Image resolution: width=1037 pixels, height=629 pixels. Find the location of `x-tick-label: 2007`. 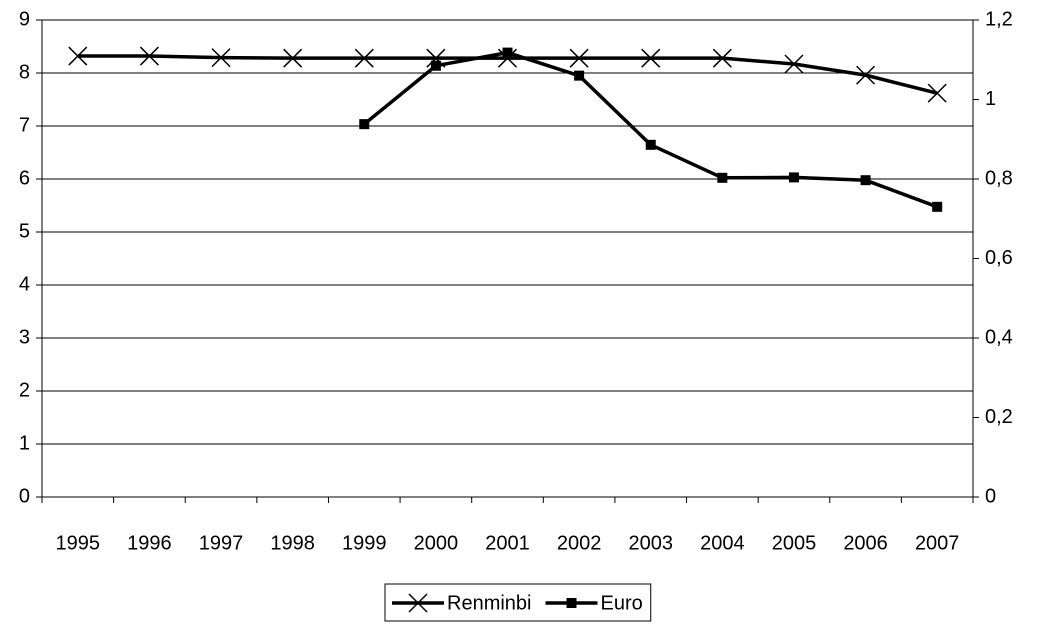

x-tick-label: 2007 is located at coordinates (937, 543).